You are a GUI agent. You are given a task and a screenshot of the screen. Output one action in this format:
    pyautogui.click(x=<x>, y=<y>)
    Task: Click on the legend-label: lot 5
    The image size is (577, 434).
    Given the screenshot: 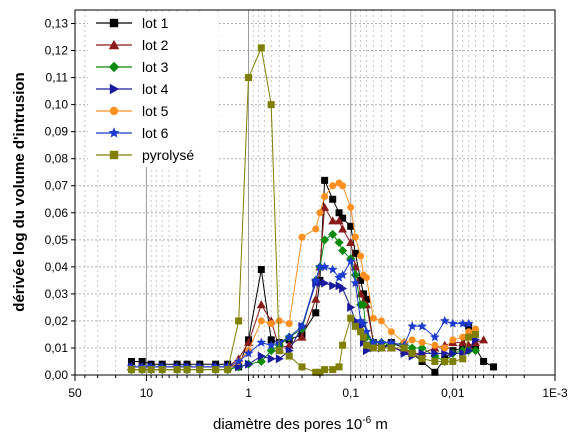 What is the action you would take?
    pyautogui.click(x=155, y=111)
    